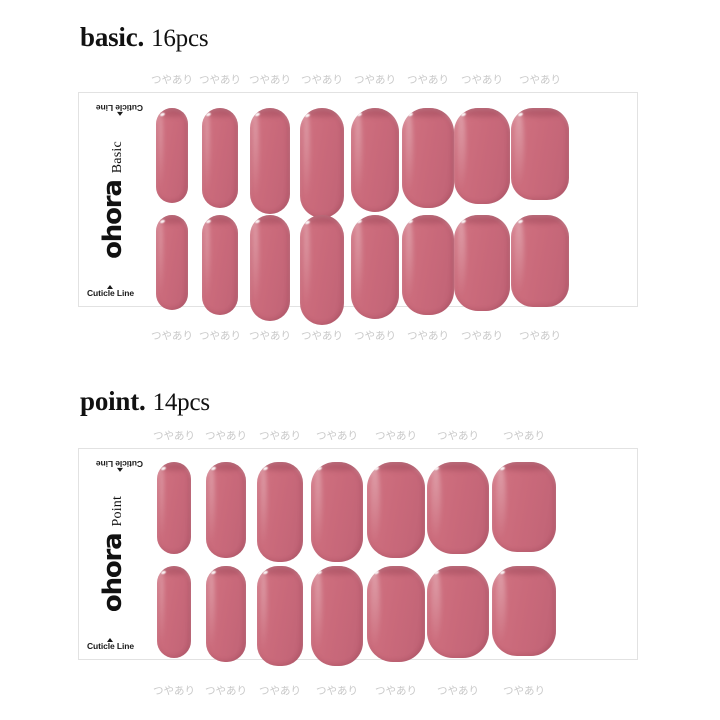  What do you see at coordinates (181, 402) in the screenshot?
I see `section-title-count: 14pcs` at bounding box center [181, 402].